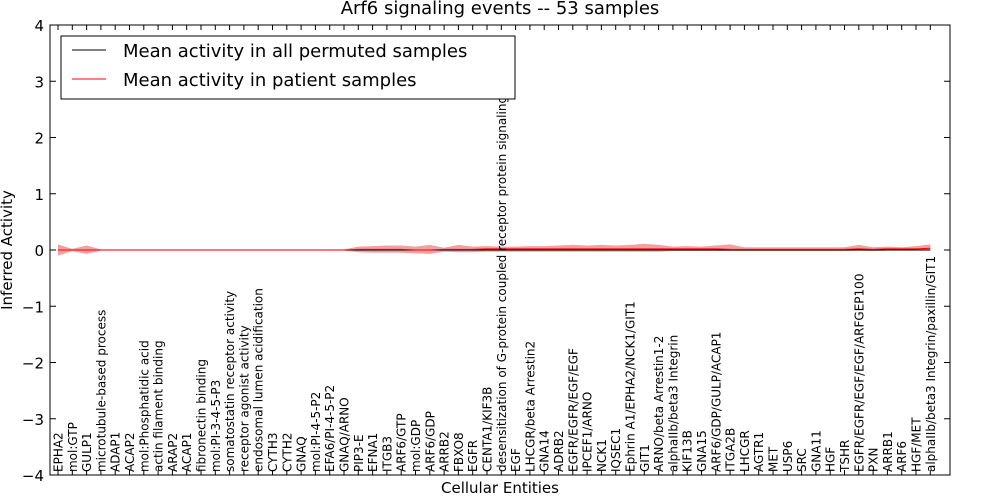 This screenshot has width=1000, height=500. I want to click on x-tick-label: EGFR, so click(473, 456).